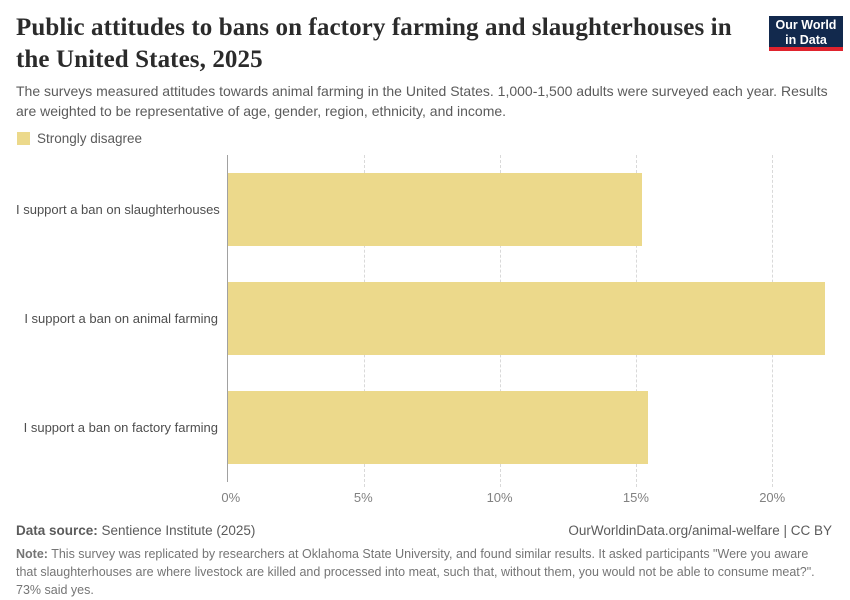 This screenshot has width=850, height=600. Describe the element at coordinates (772, 498) in the screenshot. I see `x-tick-label: 20%` at that location.